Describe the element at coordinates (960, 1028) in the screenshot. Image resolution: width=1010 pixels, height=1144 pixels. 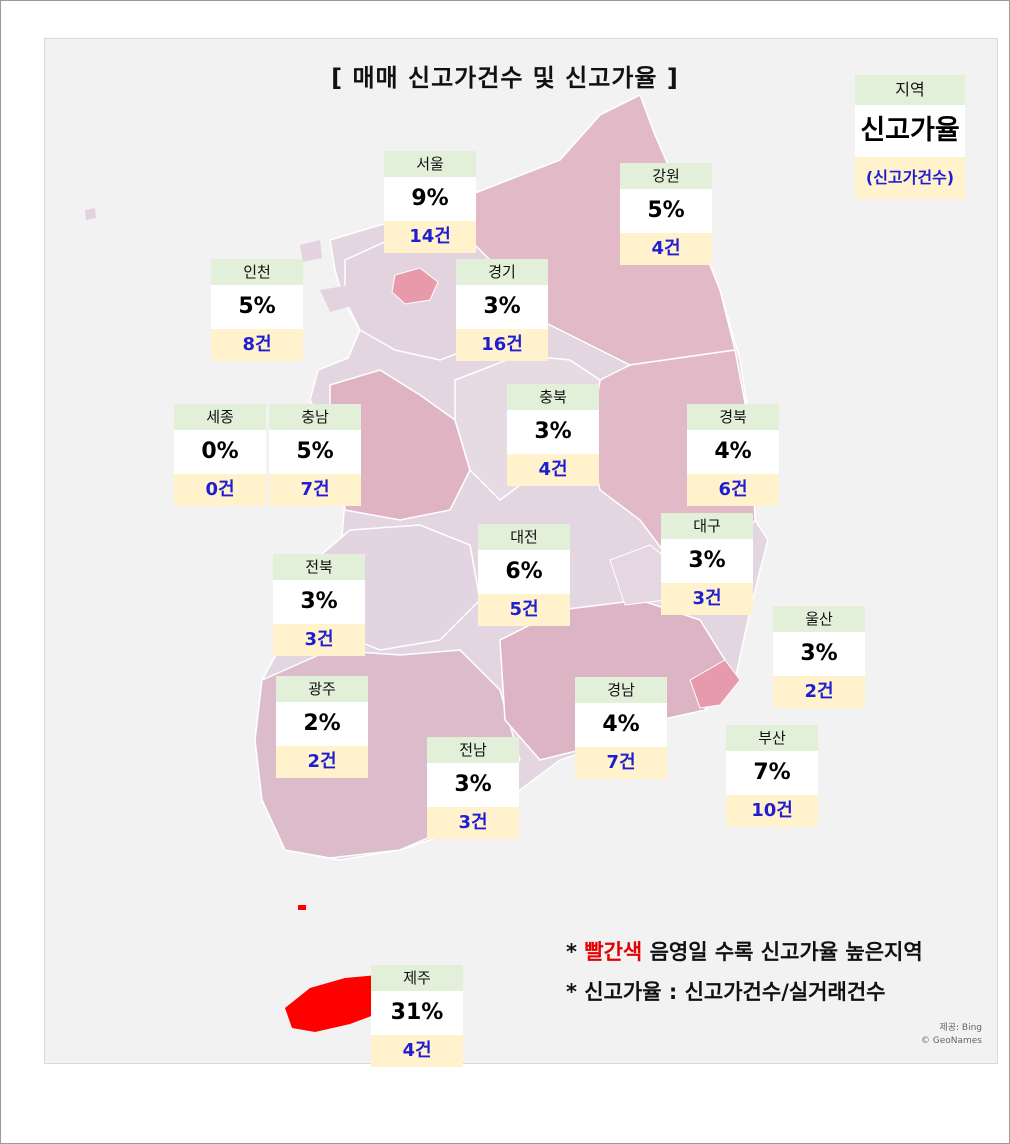
I see `credit-provider: 제공: Bing` at that location.